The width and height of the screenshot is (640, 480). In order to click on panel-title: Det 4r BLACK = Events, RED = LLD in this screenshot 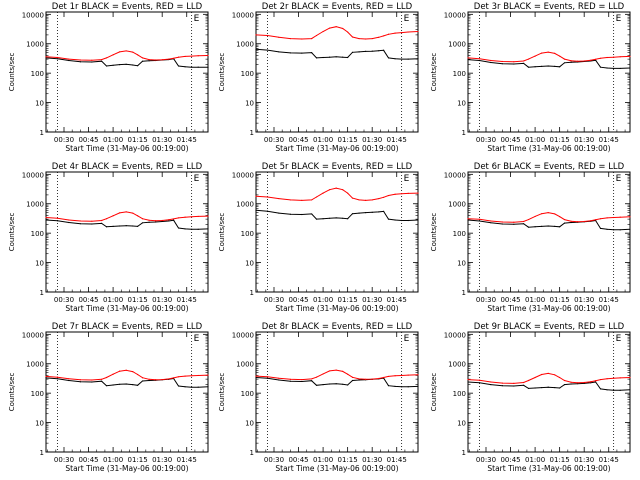, I will do `click(127, 167)`.